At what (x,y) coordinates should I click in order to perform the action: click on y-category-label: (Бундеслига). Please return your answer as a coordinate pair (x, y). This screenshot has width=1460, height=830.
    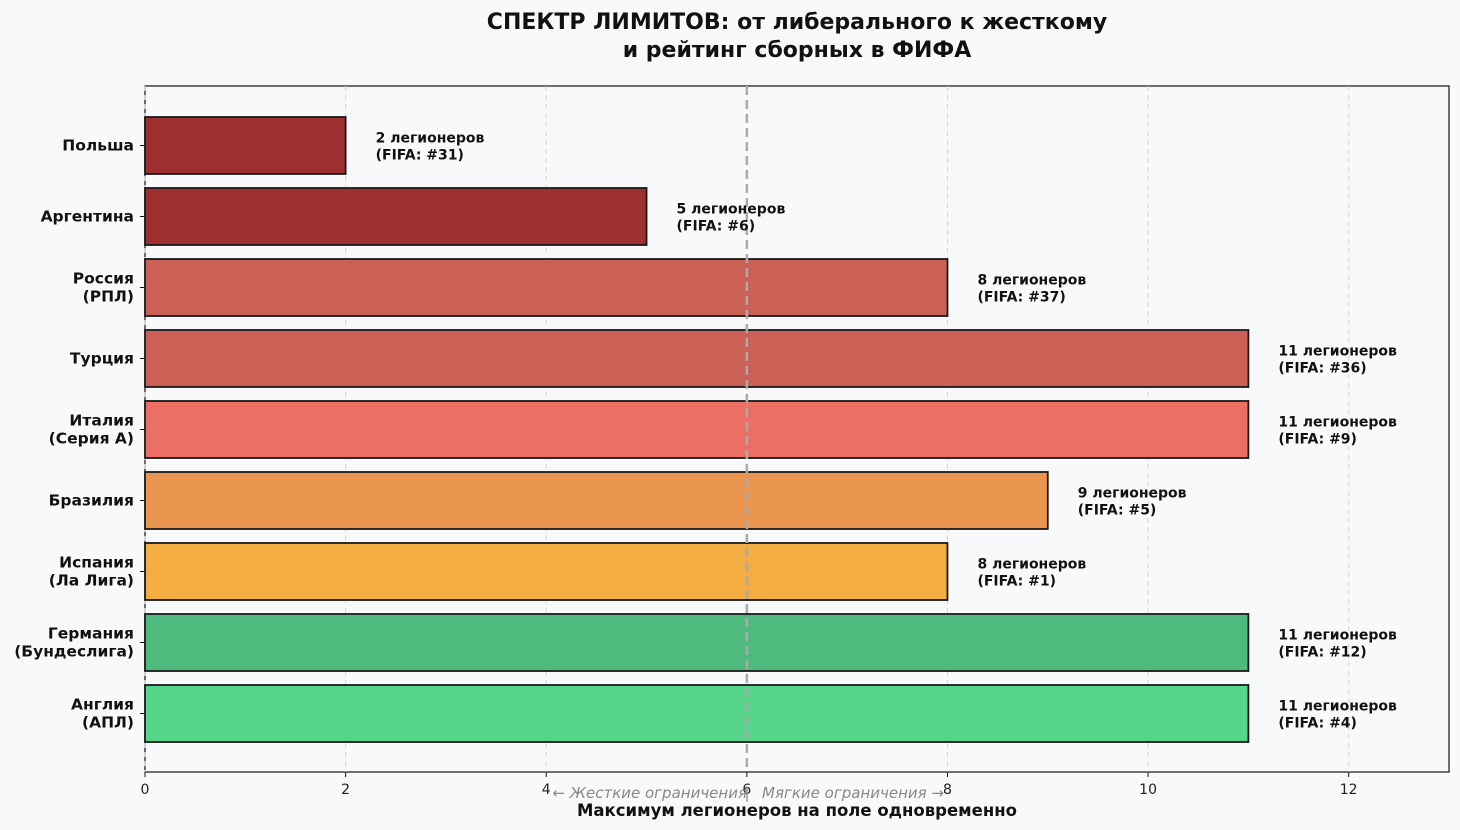
    Looking at the image, I should click on (74, 652).